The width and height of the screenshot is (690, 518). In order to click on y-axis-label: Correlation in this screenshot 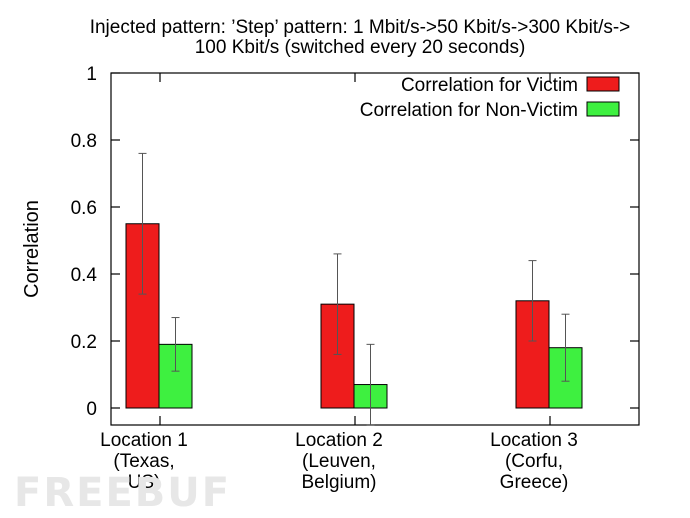, I will do `click(32, 249)`.